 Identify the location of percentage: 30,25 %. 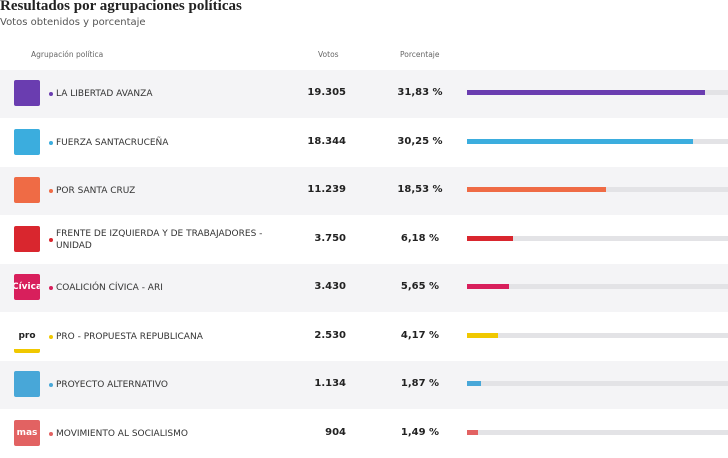
(420, 141).